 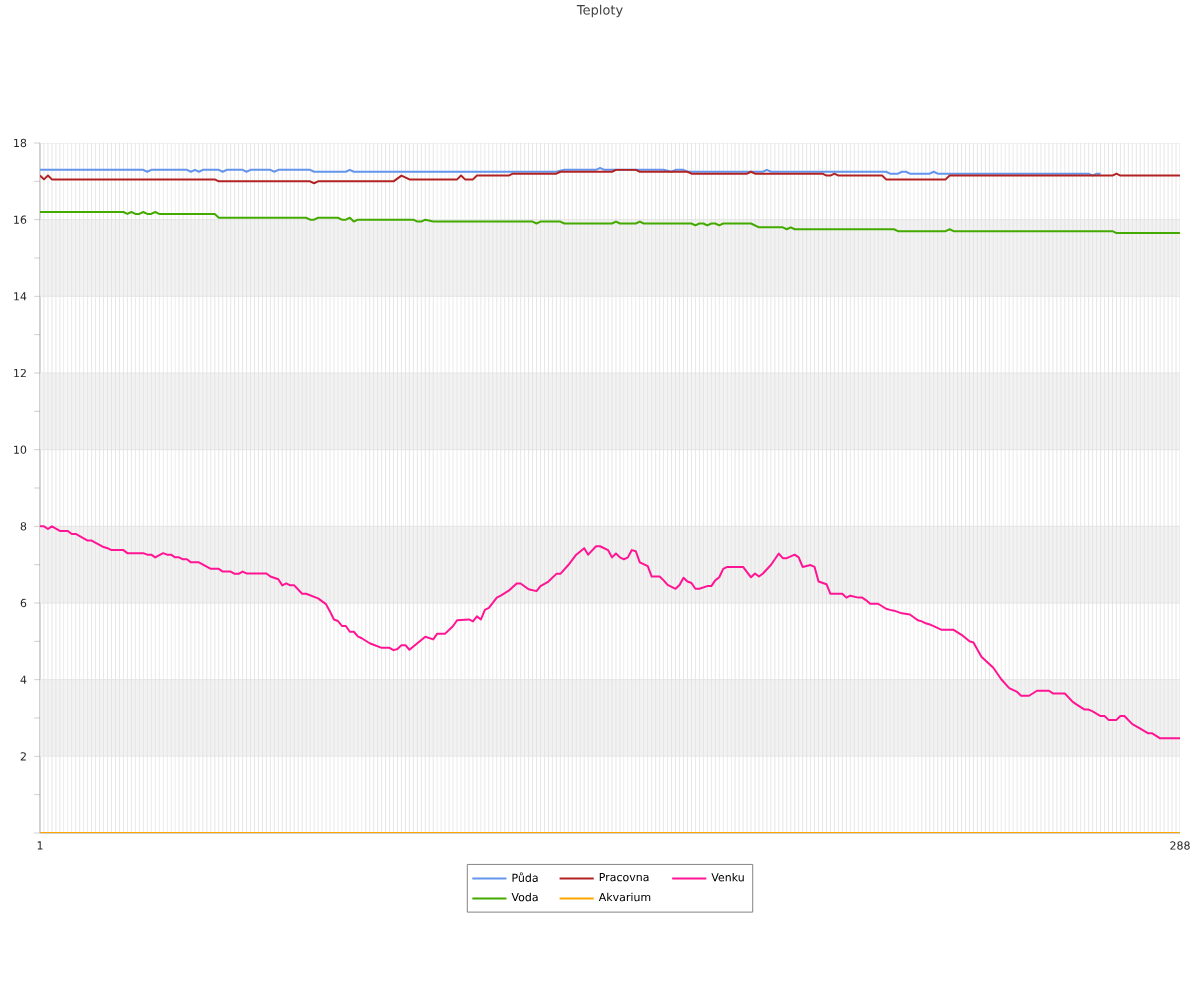 What do you see at coordinates (727, 877) in the screenshot?
I see `legend-label: Venku` at bounding box center [727, 877].